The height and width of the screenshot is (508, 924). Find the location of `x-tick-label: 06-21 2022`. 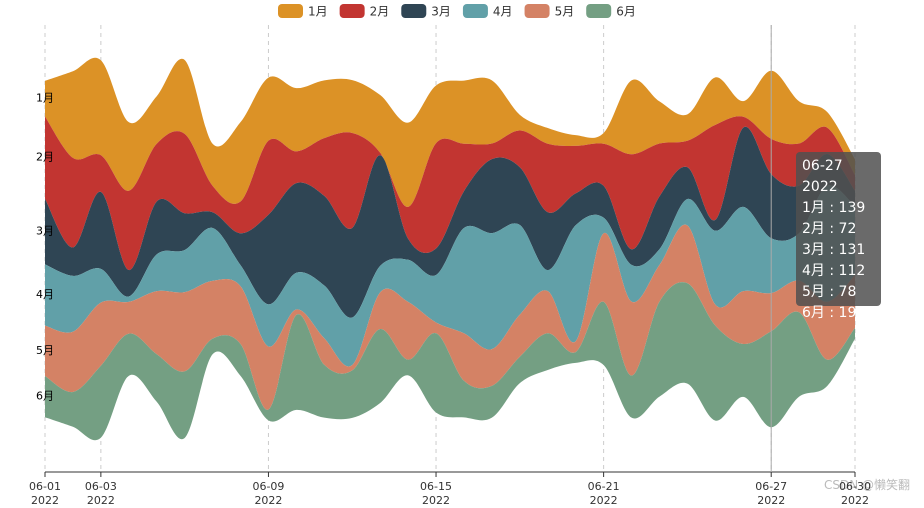

x-tick-label: 06-21 2022 is located at coordinates (603, 493).